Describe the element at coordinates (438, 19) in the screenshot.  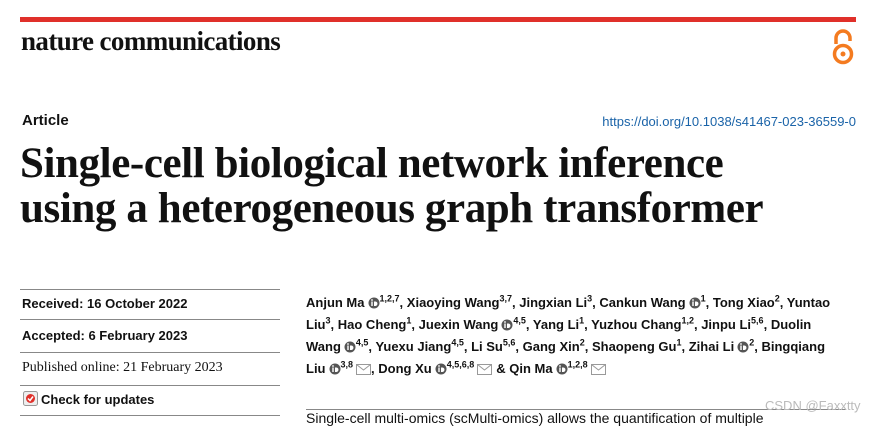
I see `top-bar` at that location.